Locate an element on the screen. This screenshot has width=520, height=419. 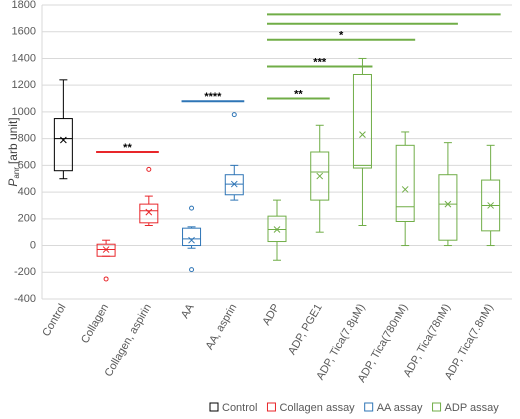
x-tick-label: Control is located at coordinates (54, 320).